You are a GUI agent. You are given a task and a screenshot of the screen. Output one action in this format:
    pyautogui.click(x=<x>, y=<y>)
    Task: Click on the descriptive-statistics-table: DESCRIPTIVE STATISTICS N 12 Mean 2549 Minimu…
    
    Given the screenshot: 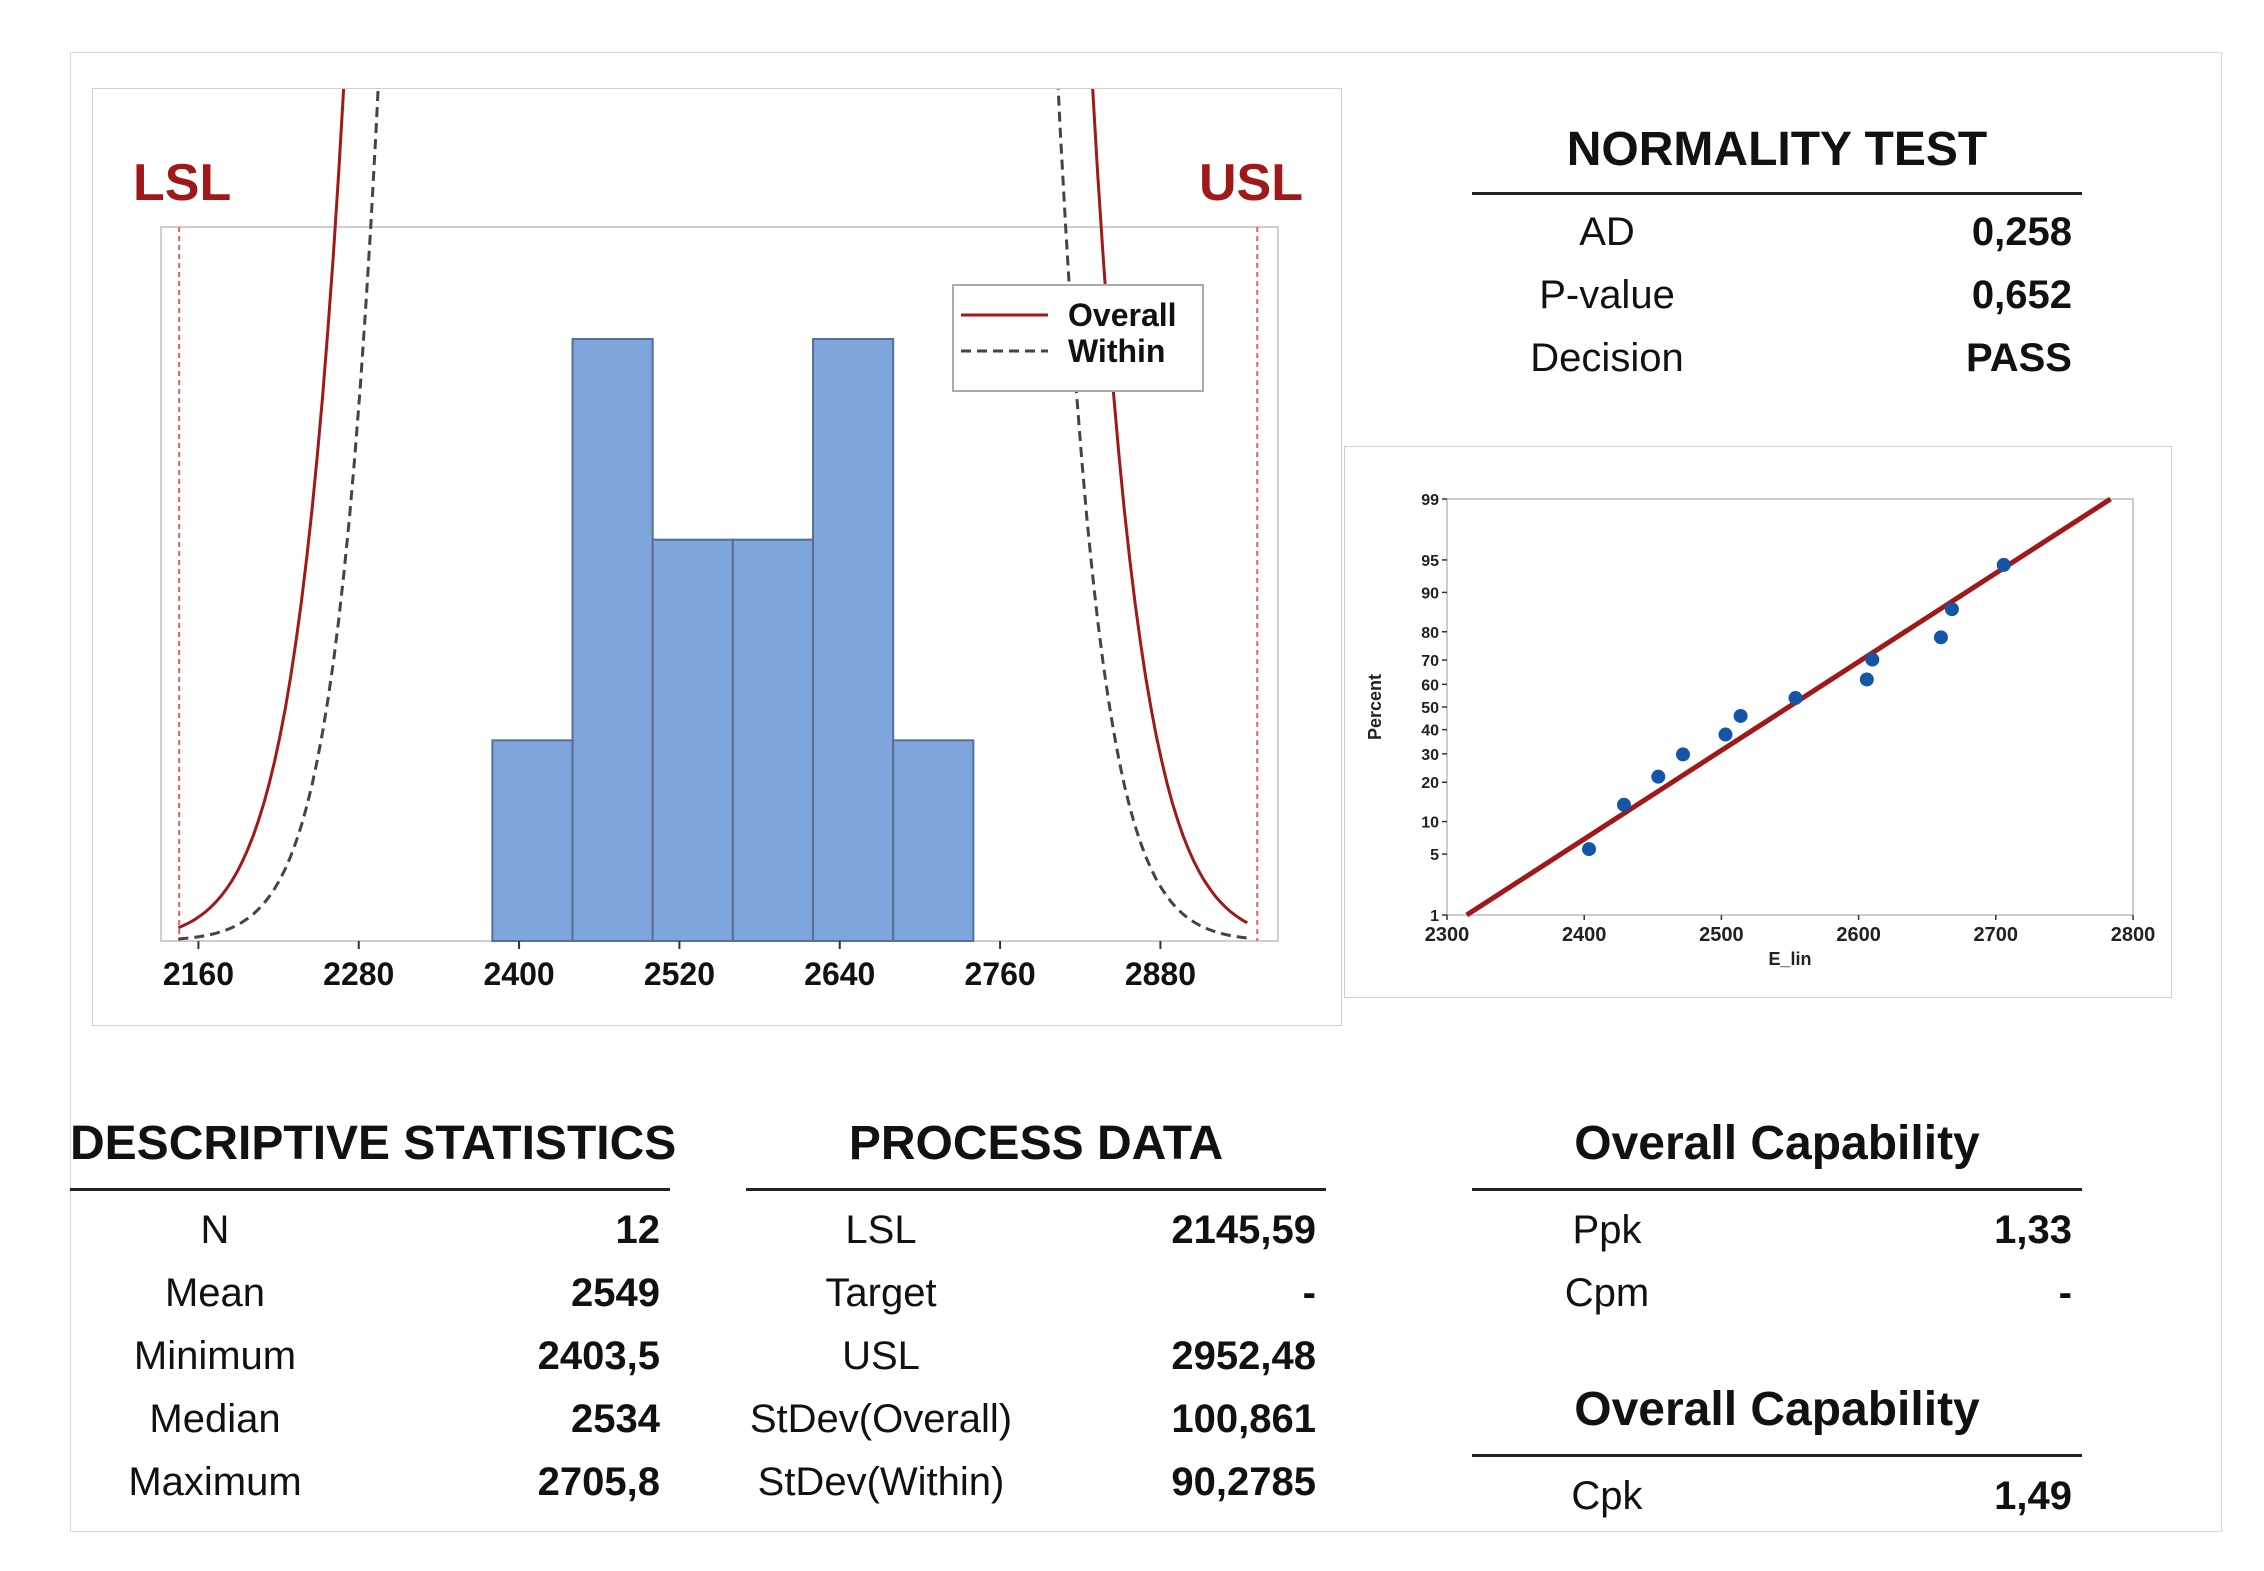 What is the action you would take?
    pyautogui.click(x=373, y=1316)
    